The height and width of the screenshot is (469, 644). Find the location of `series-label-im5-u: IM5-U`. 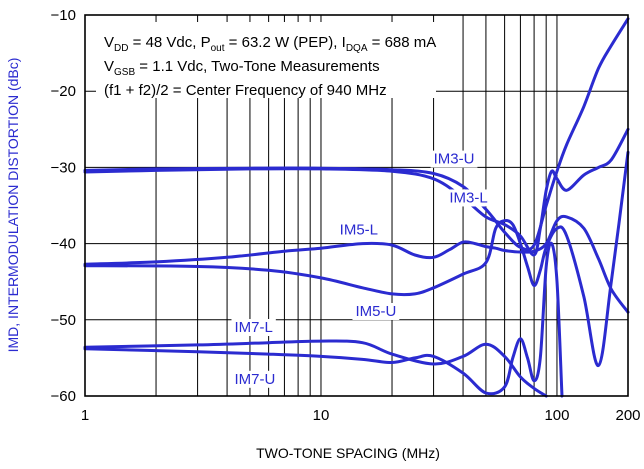

series-label-im5-u: IM5-U is located at coordinates (375, 311).